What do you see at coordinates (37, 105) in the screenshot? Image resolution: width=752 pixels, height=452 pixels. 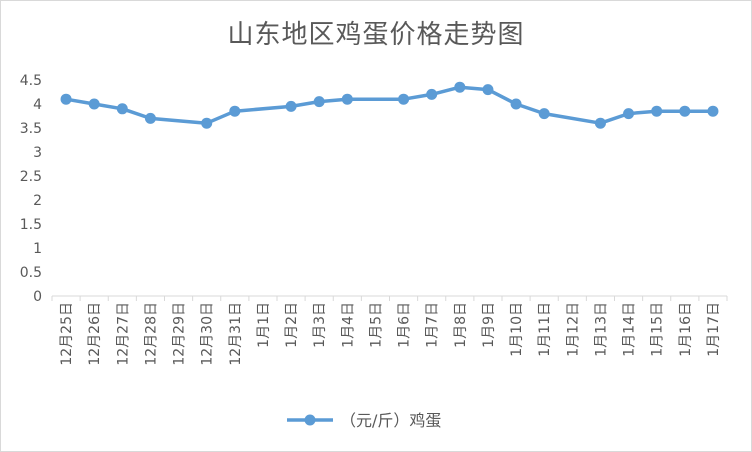 I see `y-tick-label: 4` at bounding box center [37, 105].